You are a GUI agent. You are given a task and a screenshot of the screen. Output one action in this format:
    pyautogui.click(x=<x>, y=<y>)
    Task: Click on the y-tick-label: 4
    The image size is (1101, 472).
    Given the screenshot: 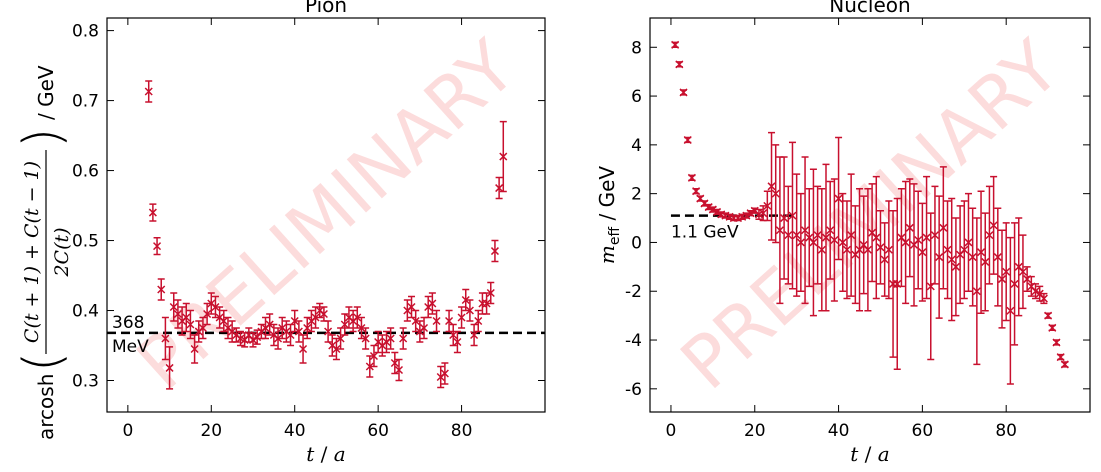 What is the action you would take?
    pyautogui.click(x=636, y=146)
    